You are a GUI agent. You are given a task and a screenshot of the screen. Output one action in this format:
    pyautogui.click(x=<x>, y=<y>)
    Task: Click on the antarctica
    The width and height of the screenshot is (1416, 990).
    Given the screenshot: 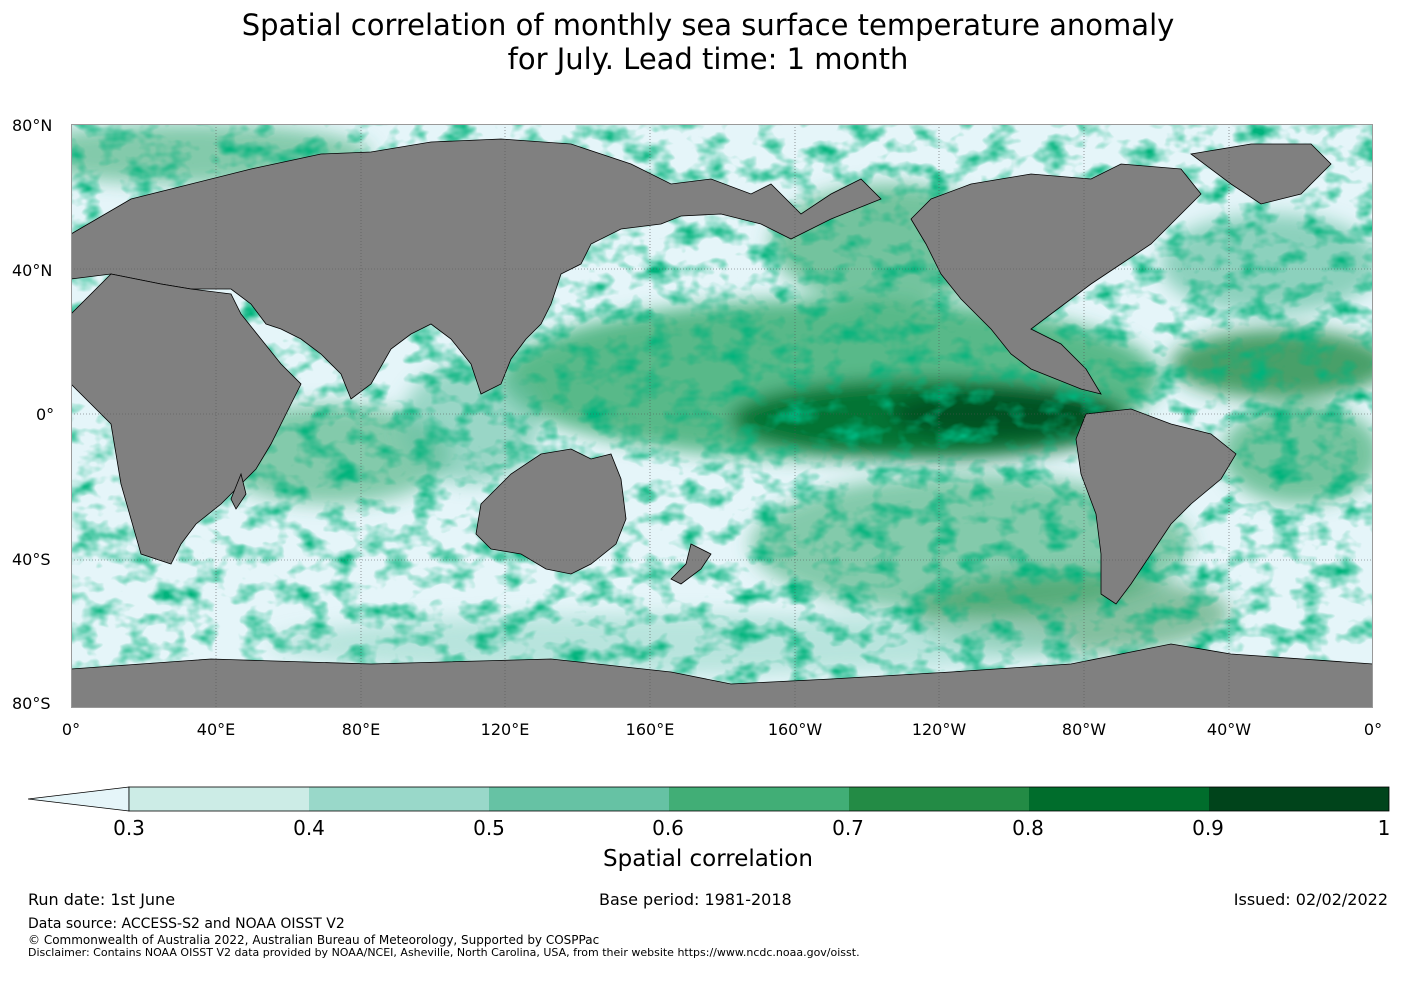 What is the action you would take?
    pyautogui.click(x=722, y=675)
    